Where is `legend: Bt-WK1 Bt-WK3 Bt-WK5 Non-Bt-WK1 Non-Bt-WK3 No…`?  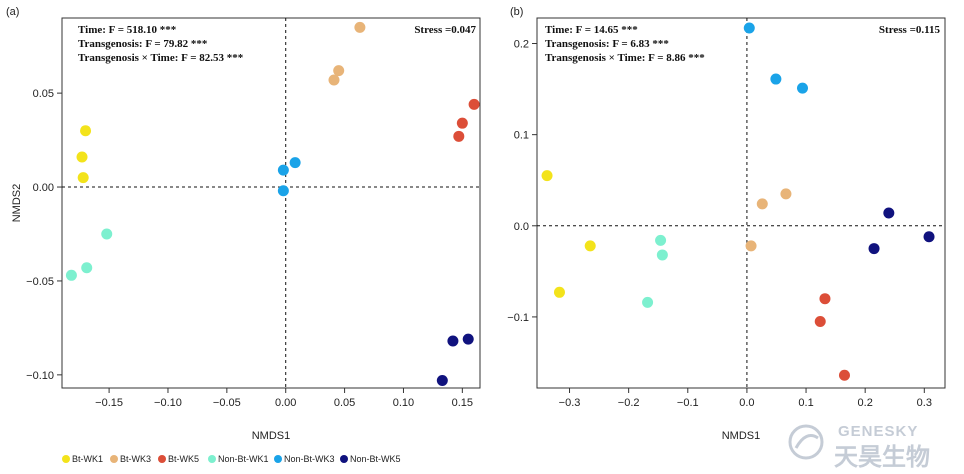 legend: Bt-WK1 Bt-WK3 Bt-WK5 Non-Bt-WK1 Non-Bt-WK3 No… is located at coordinates (231, 459).